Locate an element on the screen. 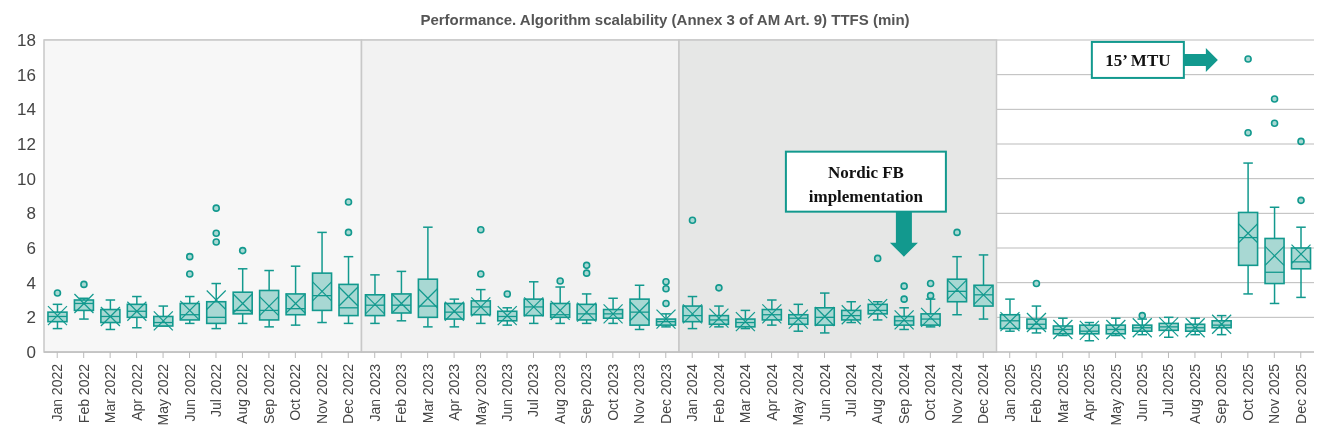 This screenshot has height=441, width=1330. x-tick-label: Dec 2025 is located at coordinates (1300, 393).